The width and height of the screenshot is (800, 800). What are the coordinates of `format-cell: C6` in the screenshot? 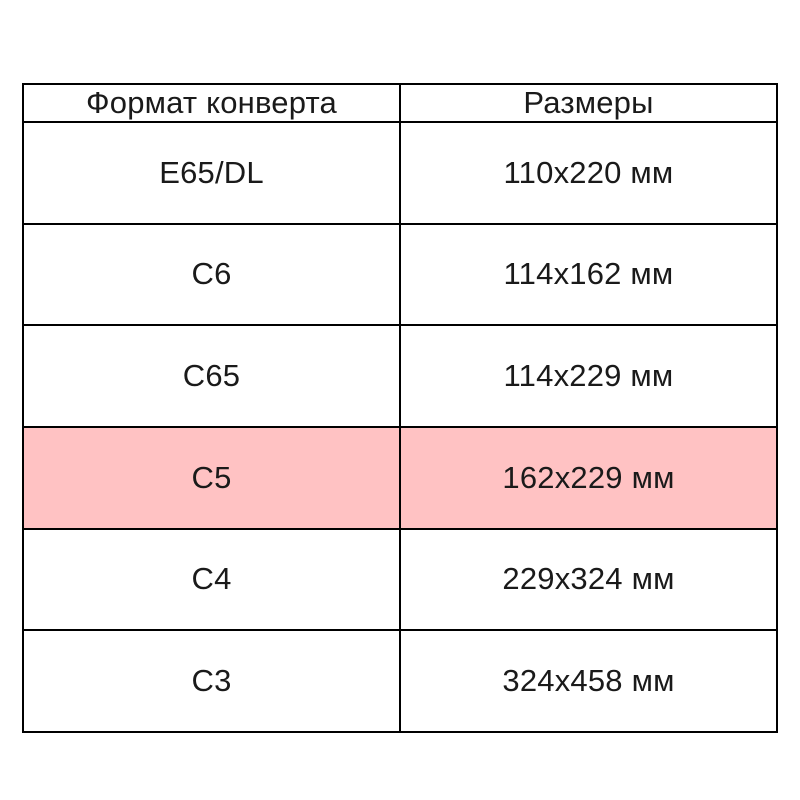 It's located at (211, 274).